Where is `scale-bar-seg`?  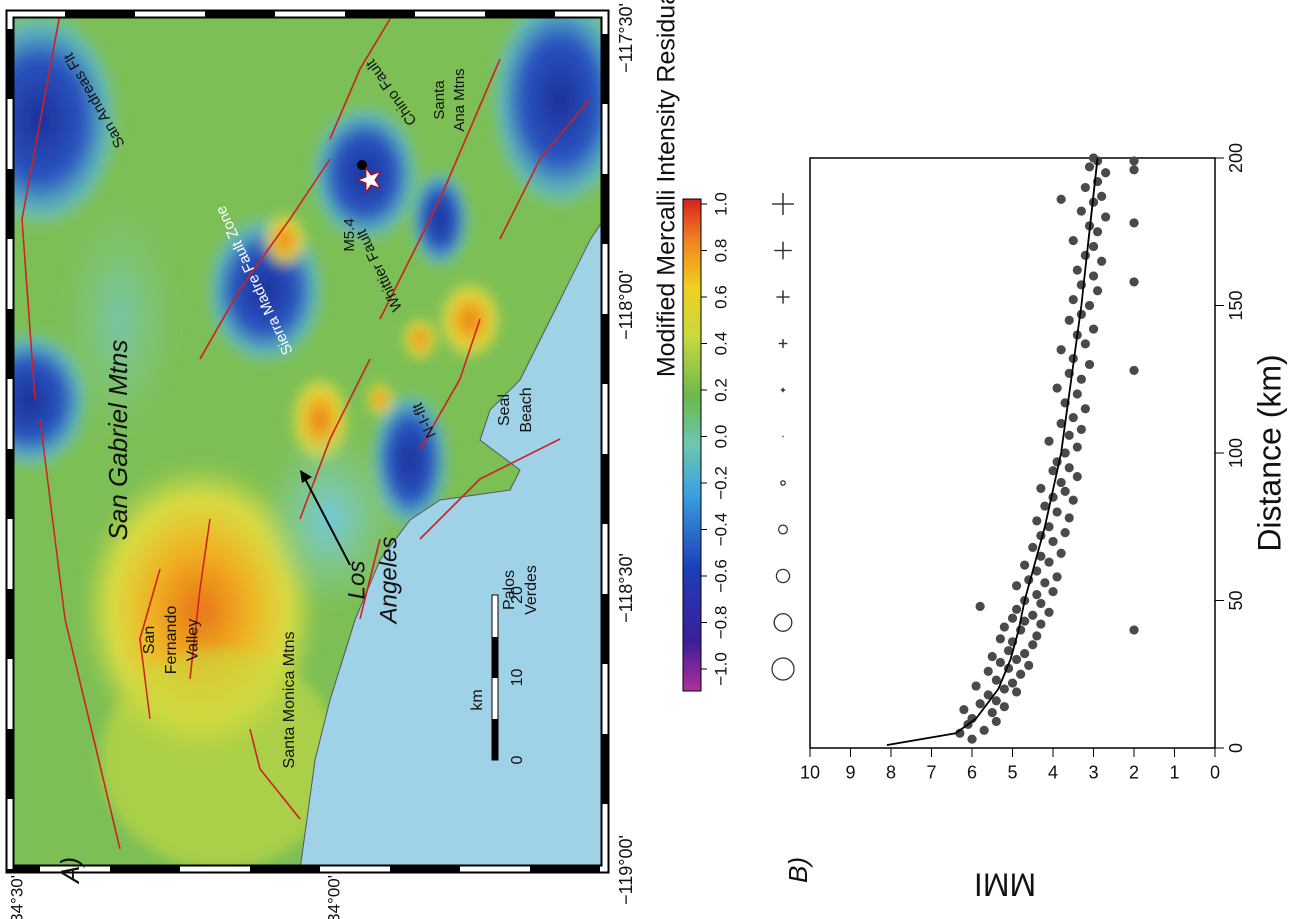 scale-bar-seg is located at coordinates (495, 739).